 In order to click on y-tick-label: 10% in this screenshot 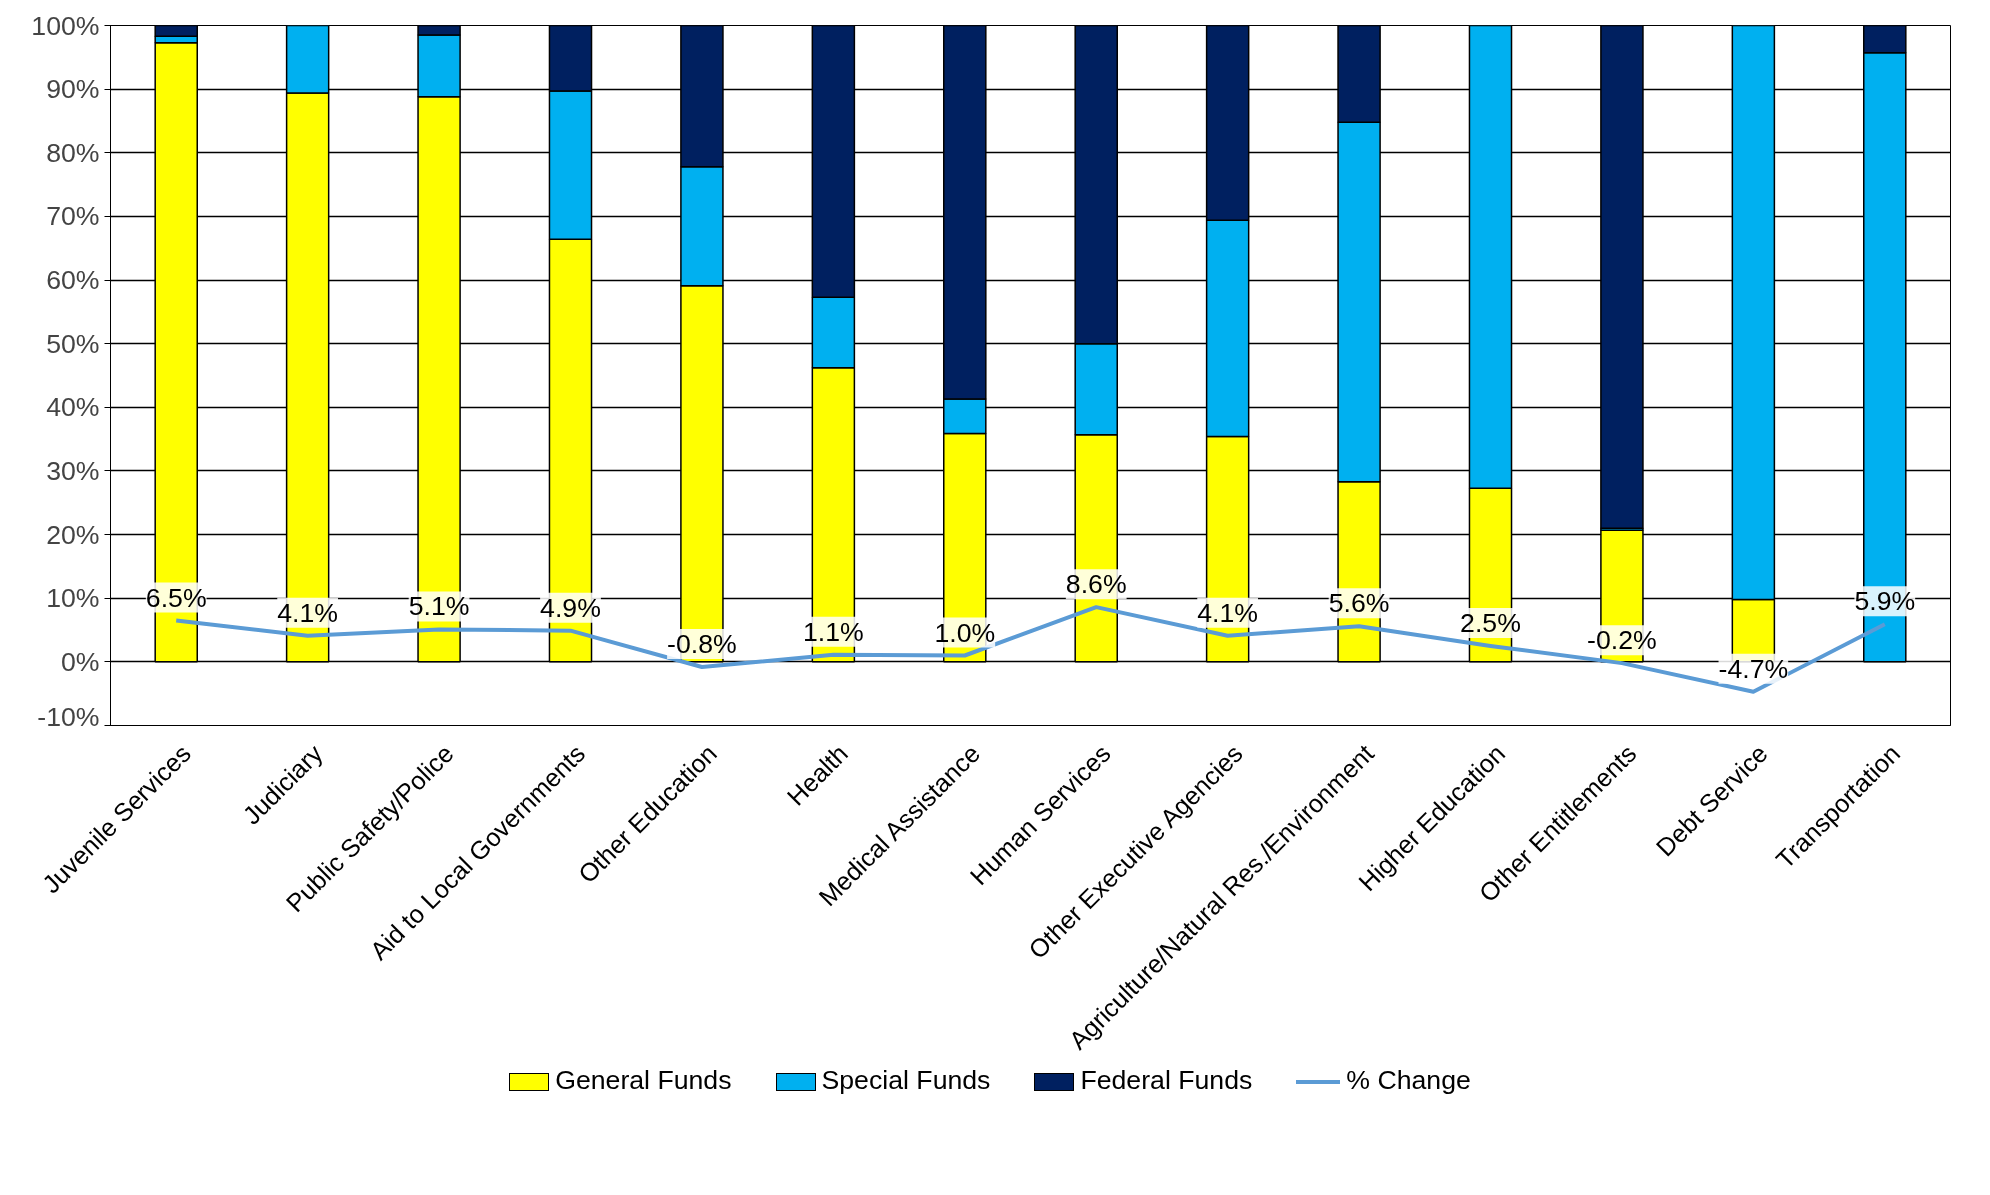, I will do `click(73, 598)`.